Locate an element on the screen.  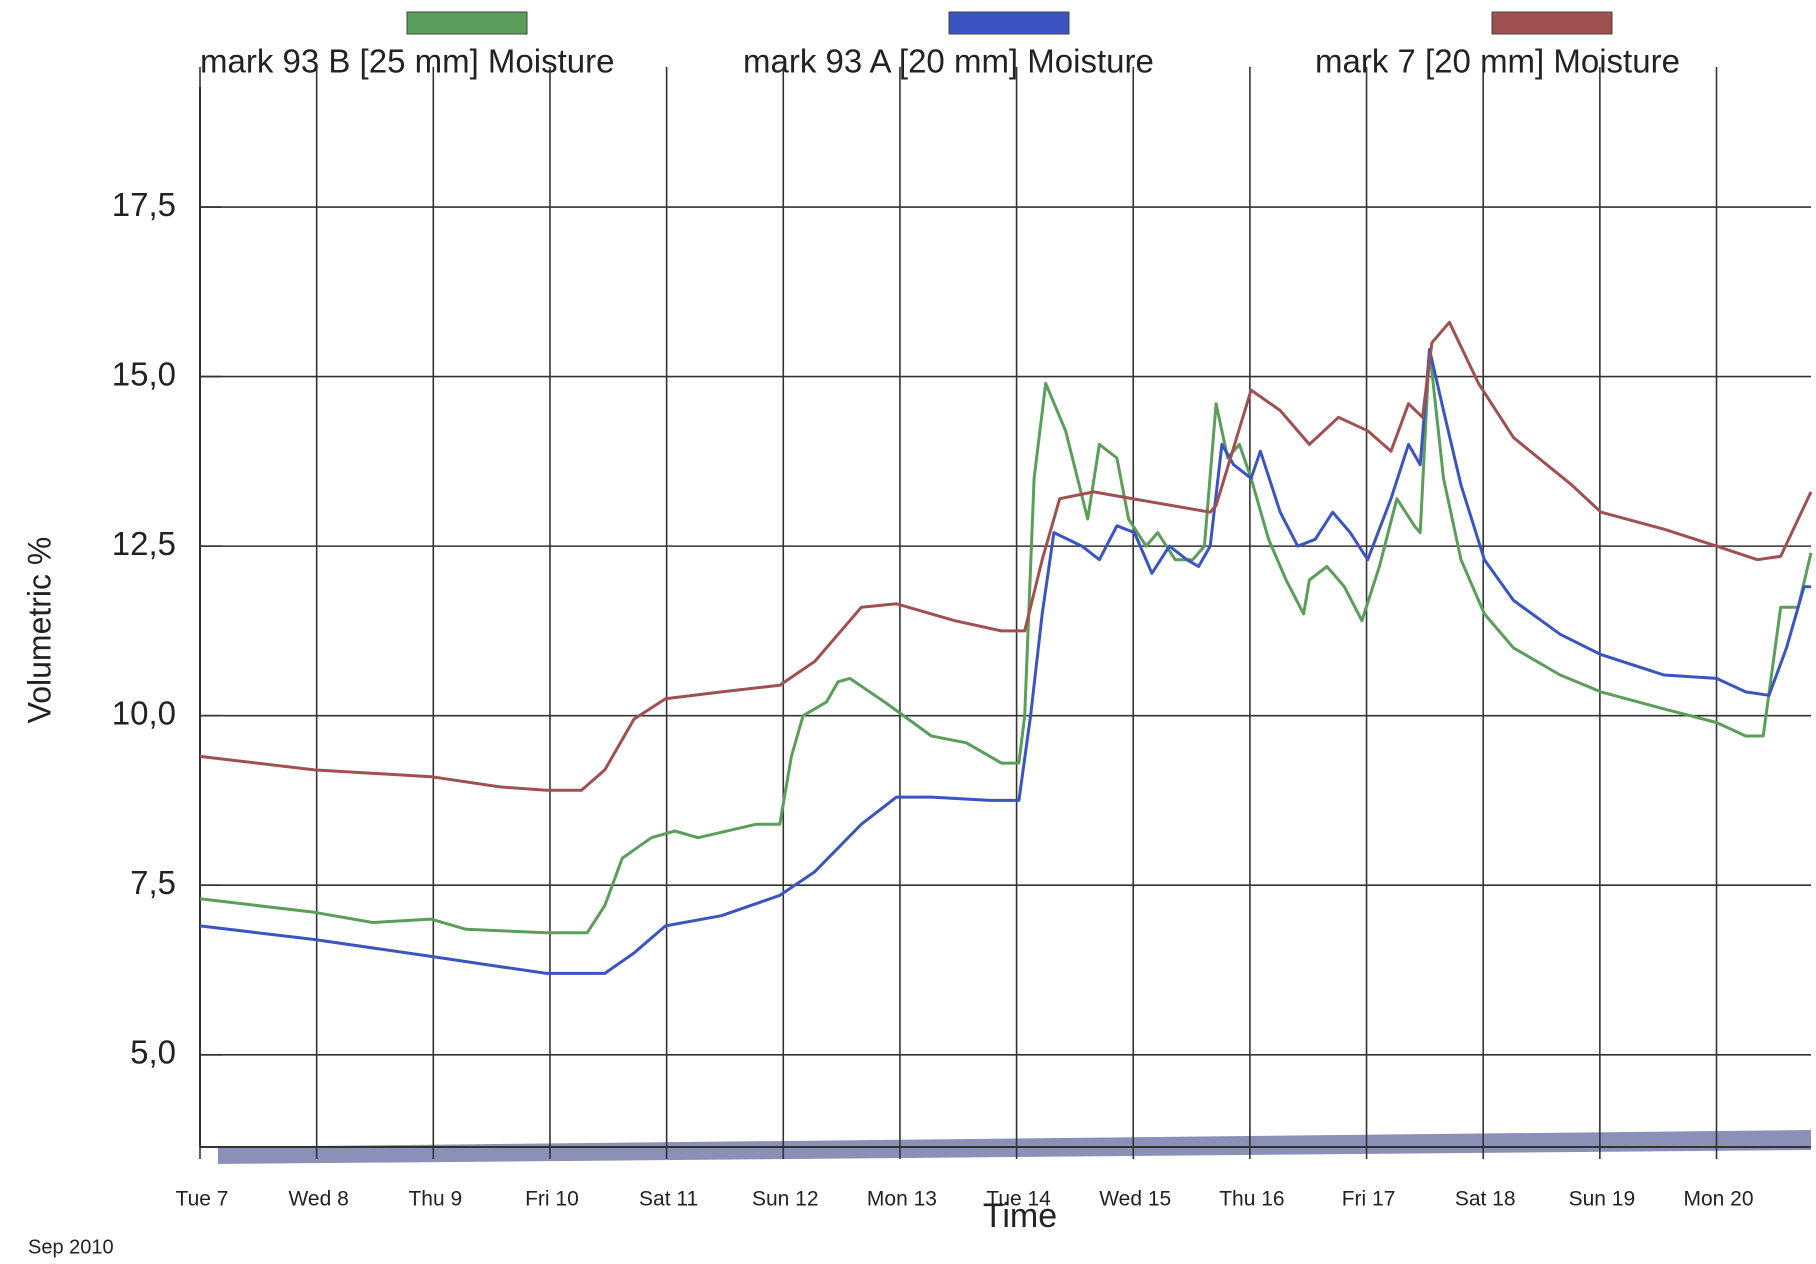
x-tick-label: Tue 14 is located at coordinates (1018, 1199).